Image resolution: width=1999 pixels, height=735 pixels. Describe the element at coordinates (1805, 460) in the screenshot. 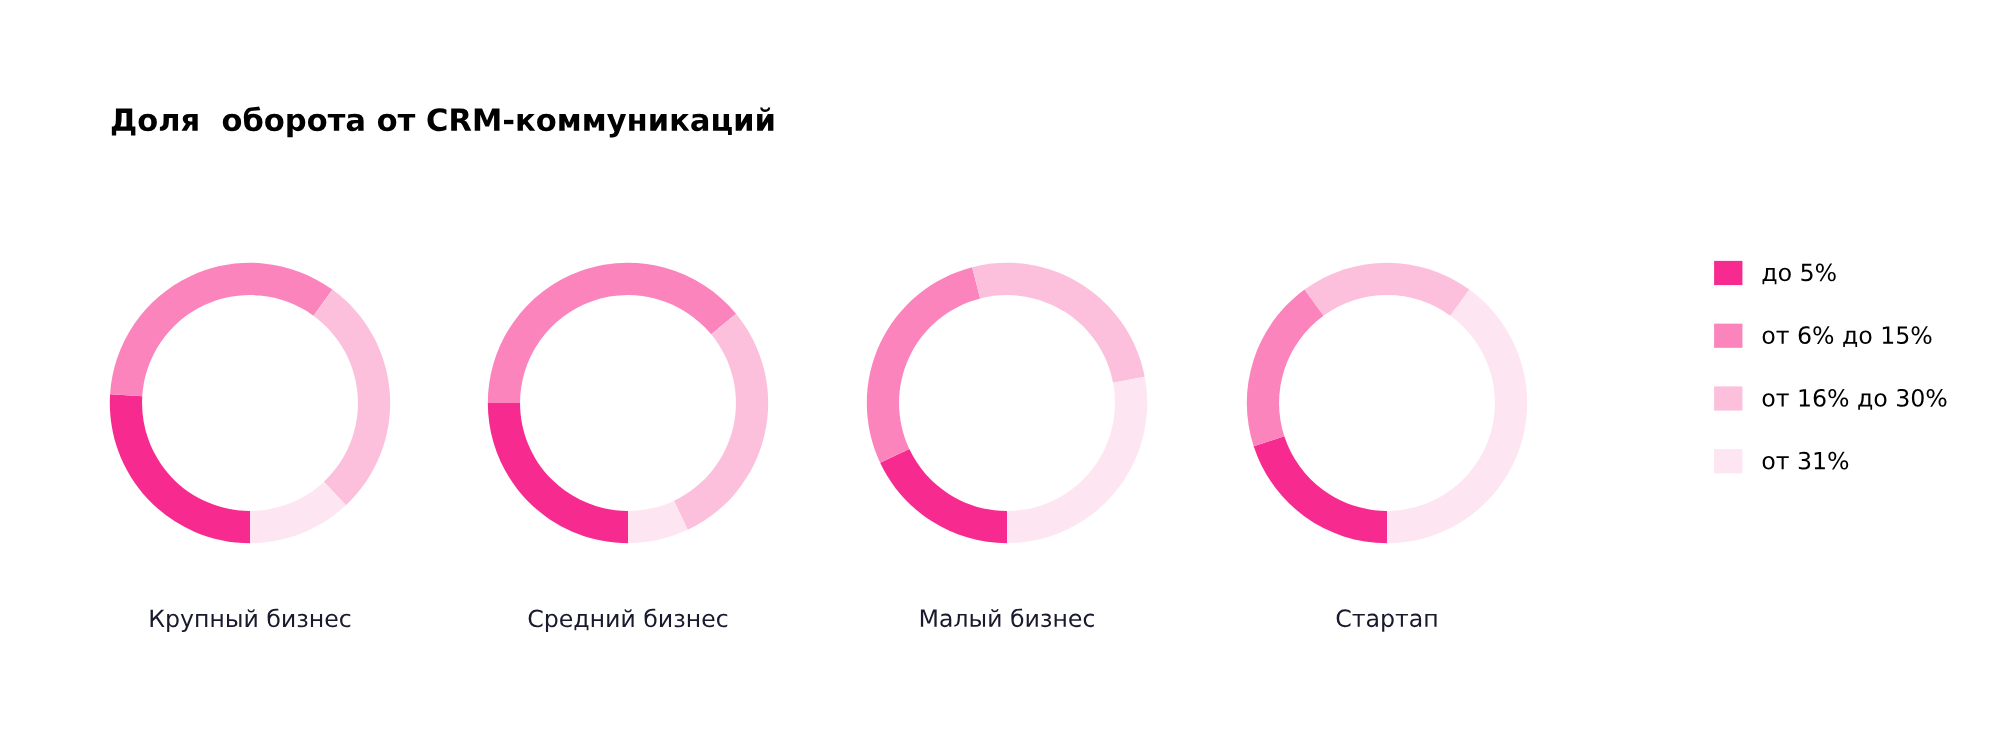

I see `legend-label: от 31%` at that location.